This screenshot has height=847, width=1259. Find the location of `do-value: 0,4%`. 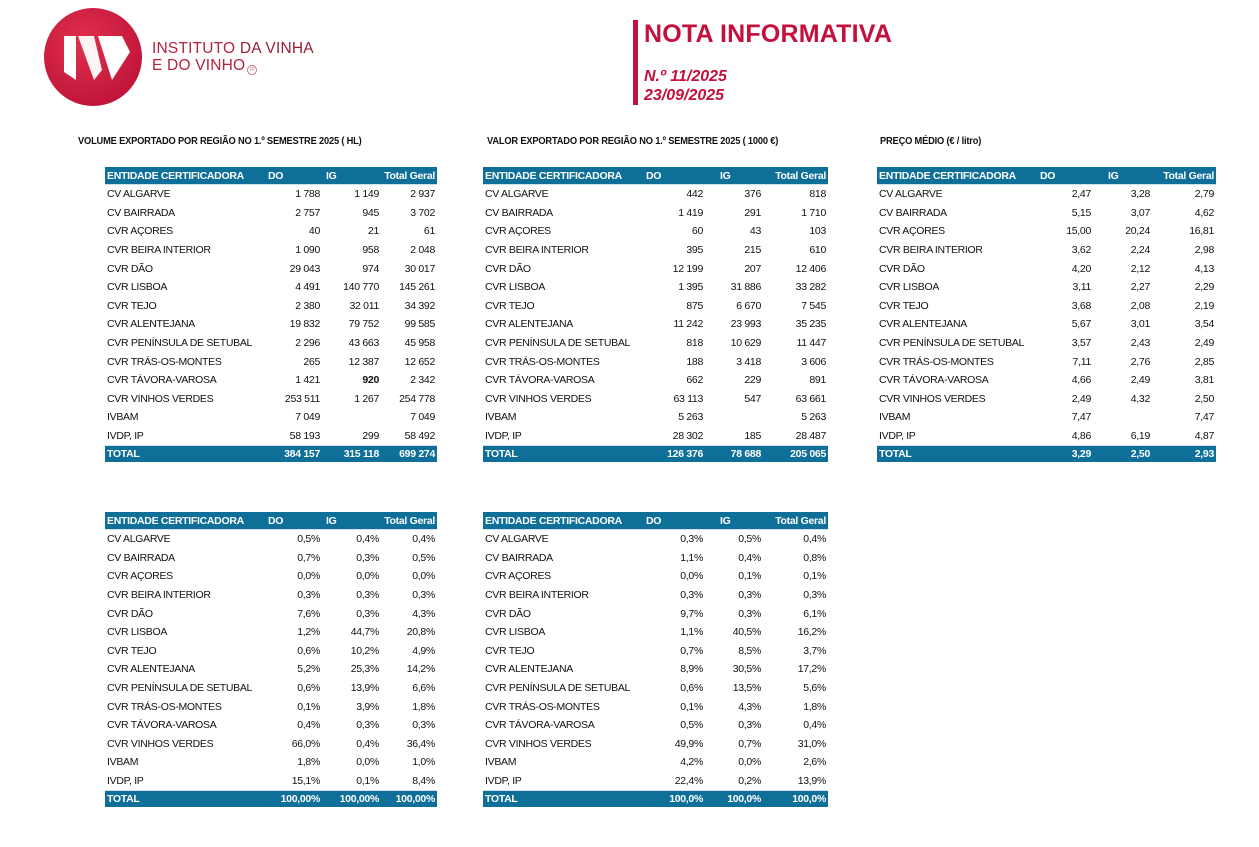

do-value: 0,4% is located at coordinates (308, 725).